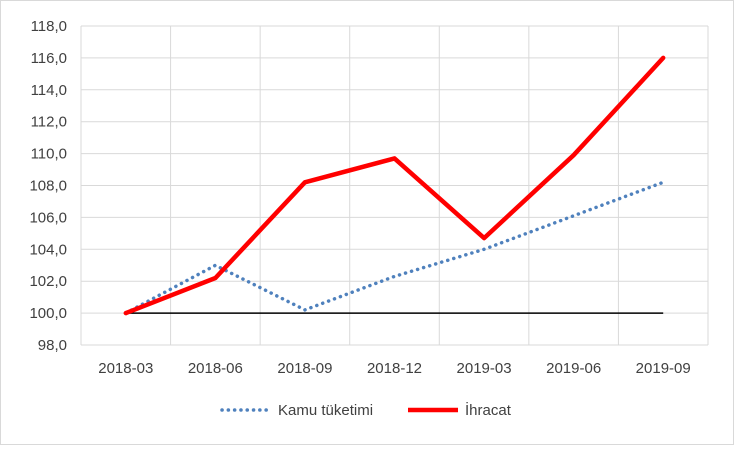  I want to click on y-tick-label: 100,0, so click(48, 313).